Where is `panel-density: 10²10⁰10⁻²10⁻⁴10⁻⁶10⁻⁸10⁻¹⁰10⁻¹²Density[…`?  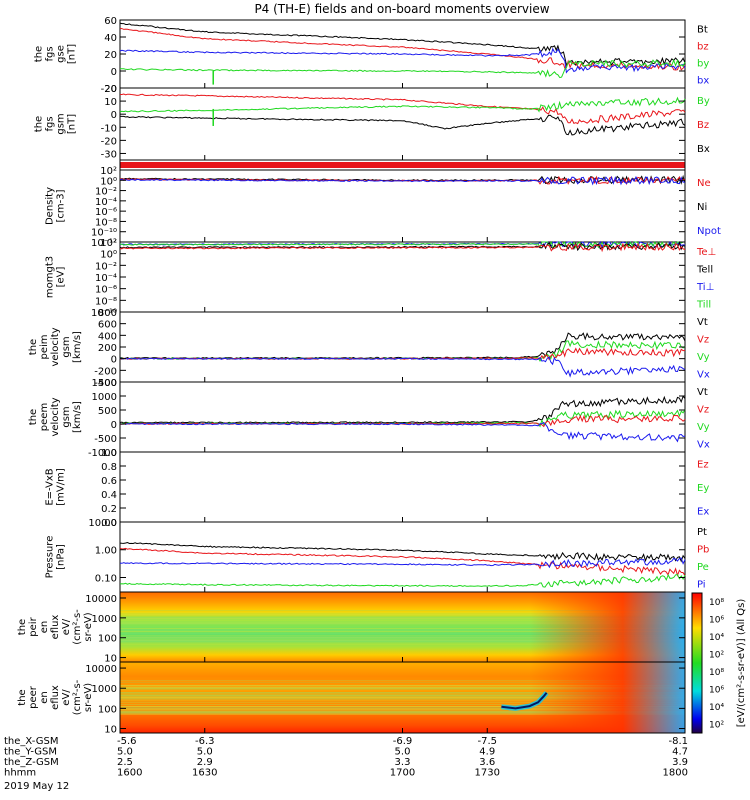 panel-density: 10²10⁰10⁻²10⁻⁴10⁻⁶10⁻⁸10⁻¹⁰10⁻¹²Density[… is located at coordinates (383, 207).